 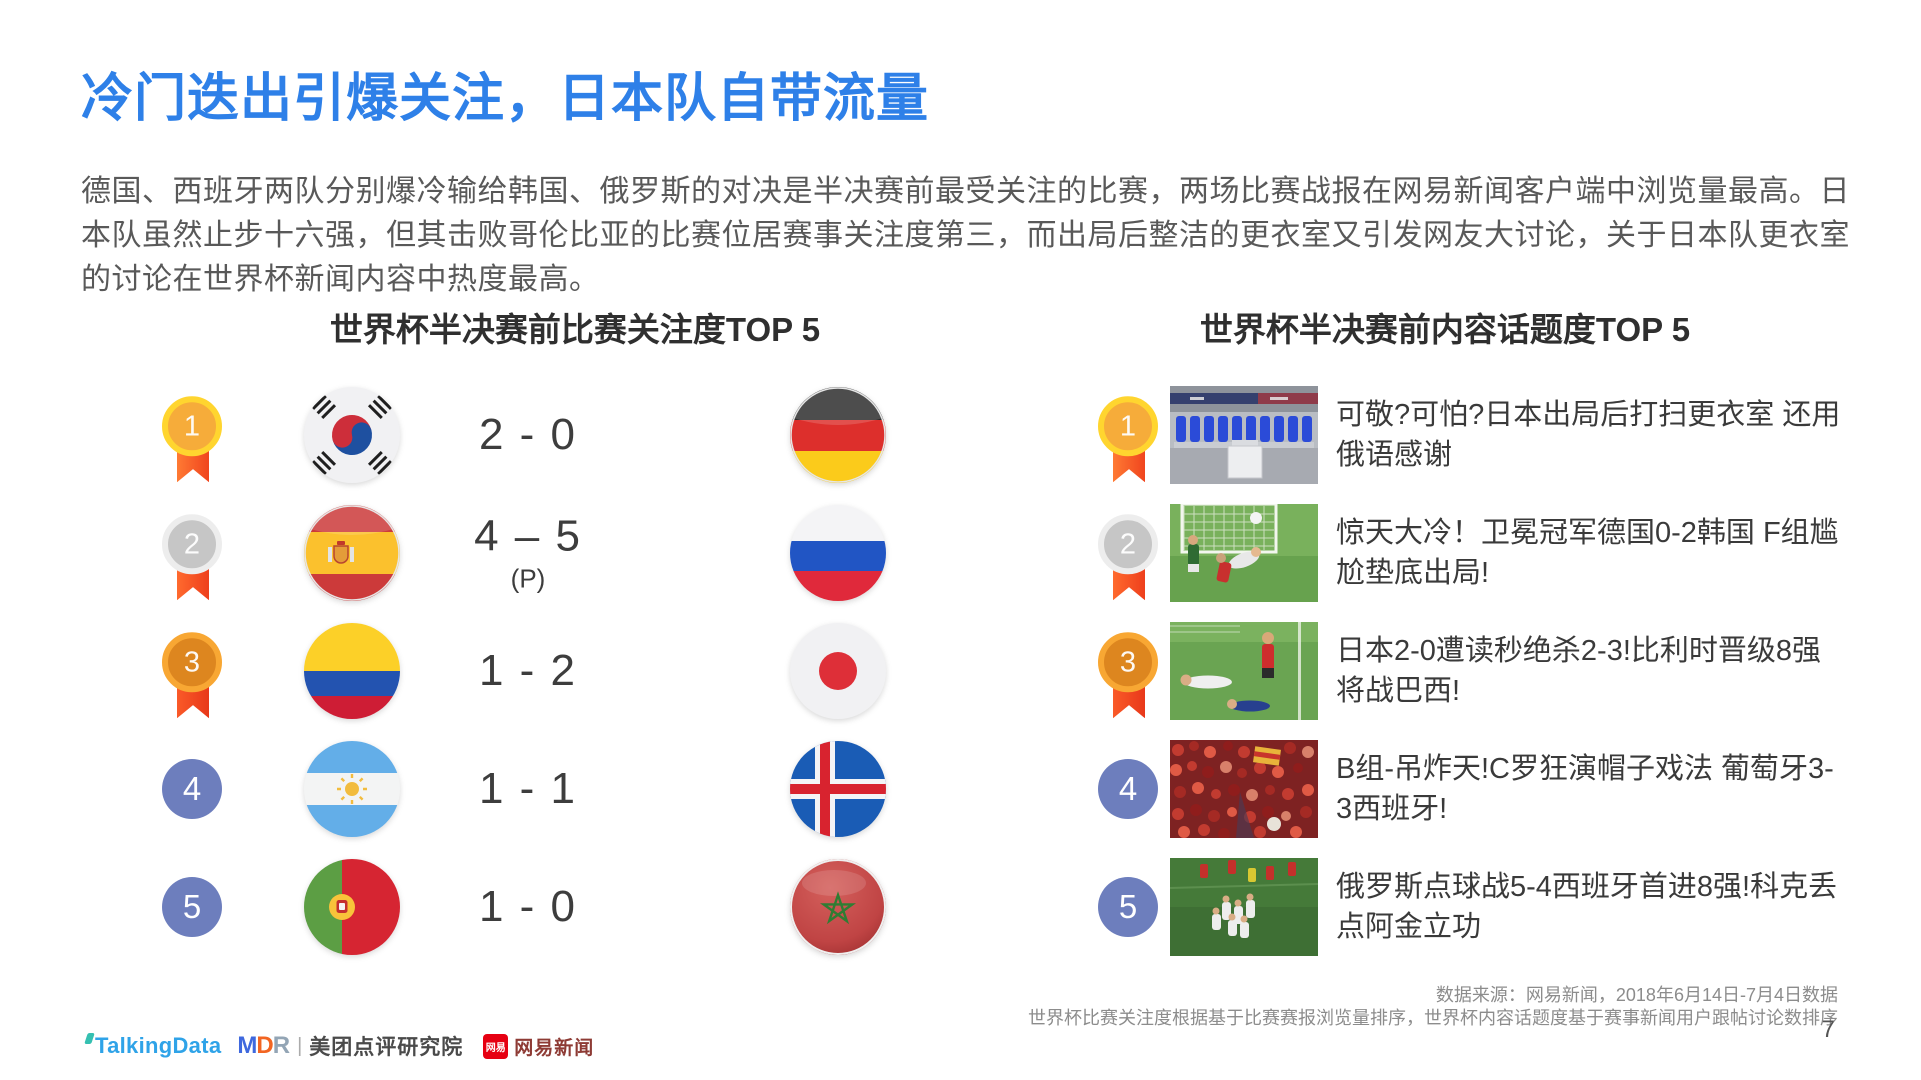 I want to click on match-row-3: 3 1 - 2, so click(x=527, y=671).